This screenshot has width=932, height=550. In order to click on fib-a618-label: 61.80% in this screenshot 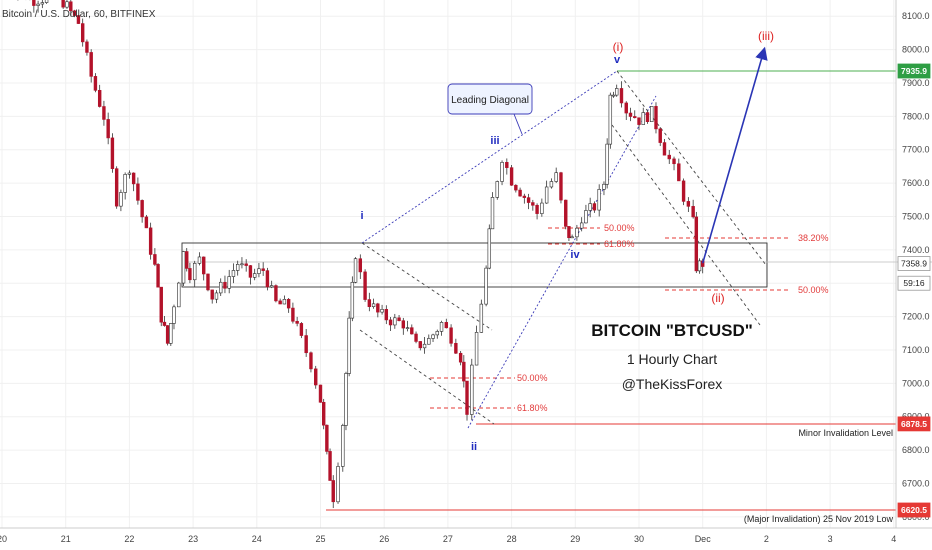, I will do `click(532, 408)`.